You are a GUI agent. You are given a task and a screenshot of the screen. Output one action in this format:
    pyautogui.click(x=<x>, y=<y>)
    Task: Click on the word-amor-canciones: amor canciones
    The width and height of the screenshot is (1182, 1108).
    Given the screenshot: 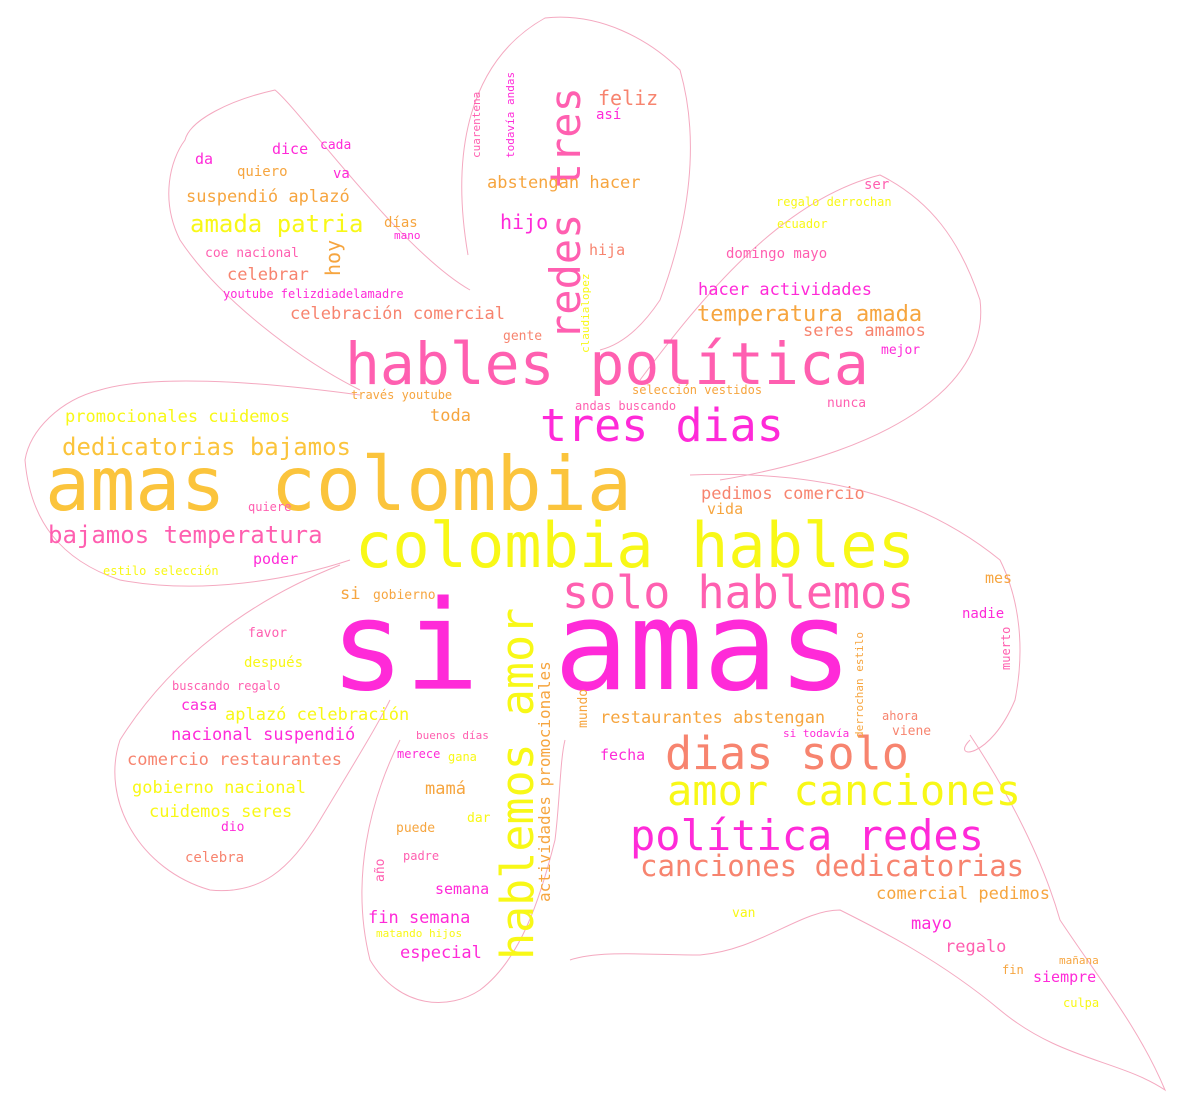 What is the action you would take?
    pyautogui.click(x=844, y=790)
    